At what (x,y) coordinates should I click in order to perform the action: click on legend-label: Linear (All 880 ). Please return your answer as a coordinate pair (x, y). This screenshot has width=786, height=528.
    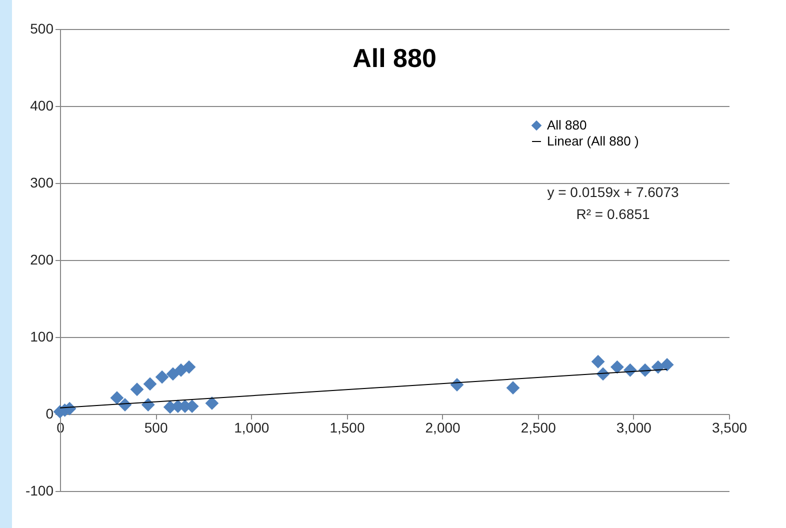
    Looking at the image, I should click on (593, 141).